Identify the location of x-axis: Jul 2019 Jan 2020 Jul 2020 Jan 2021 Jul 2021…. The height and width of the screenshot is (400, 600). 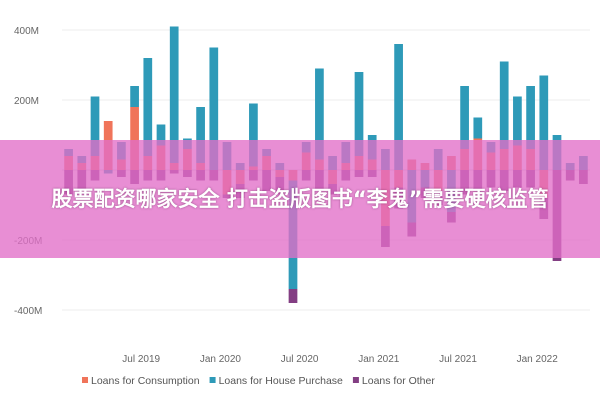
(340, 359).